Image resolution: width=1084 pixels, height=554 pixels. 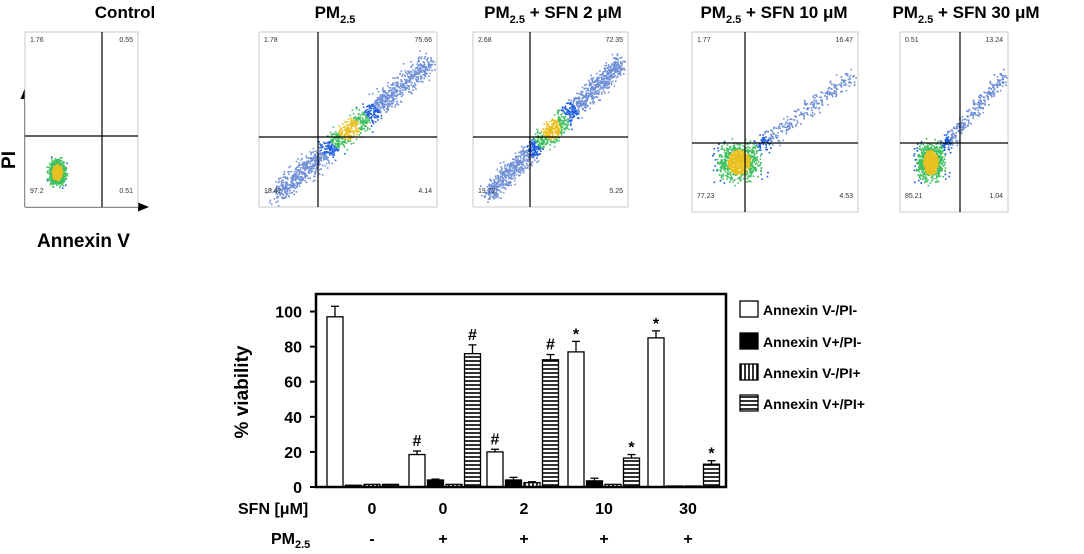 What do you see at coordinates (517, 20) in the screenshot?
I see `pm-subscript: 2.5` at bounding box center [517, 20].